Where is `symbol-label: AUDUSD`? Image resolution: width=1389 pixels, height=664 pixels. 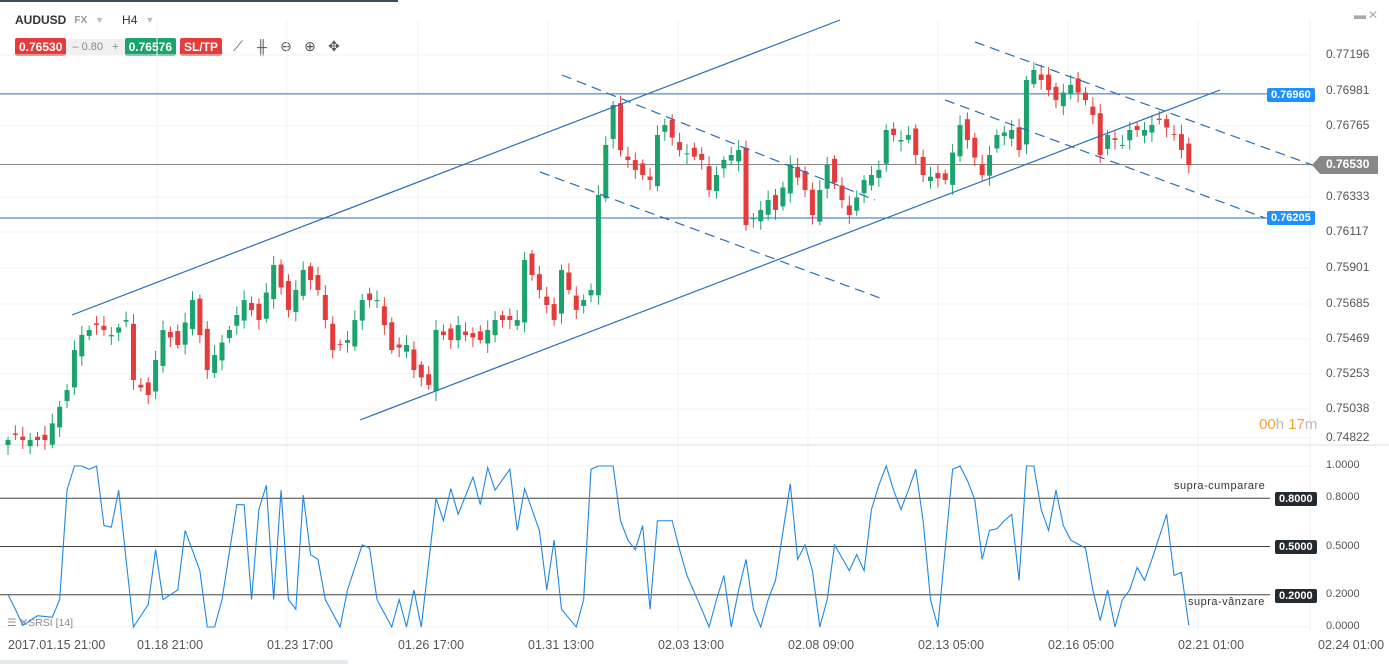 symbol-label: AUDUSD is located at coordinates (41, 20).